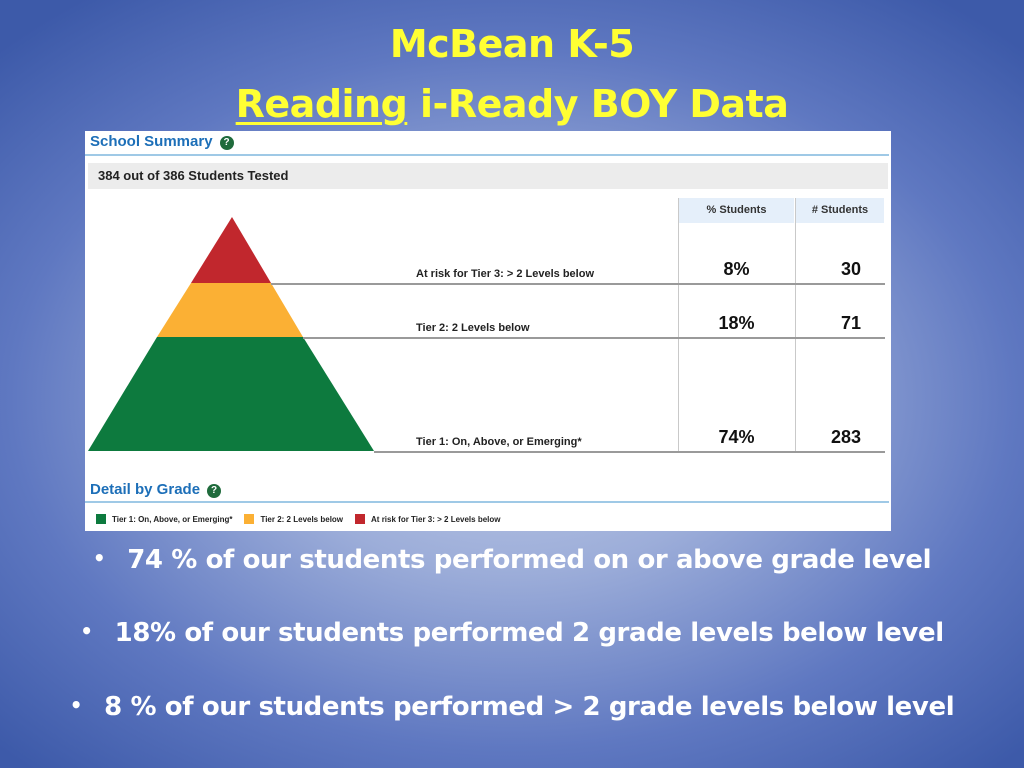 This screenshot has height=768, width=1024. What do you see at coordinates (473, 328) in the screenshot?
I see `tier2-label: Tier 2: 2 Levels below` at bounding box center [473, 328].